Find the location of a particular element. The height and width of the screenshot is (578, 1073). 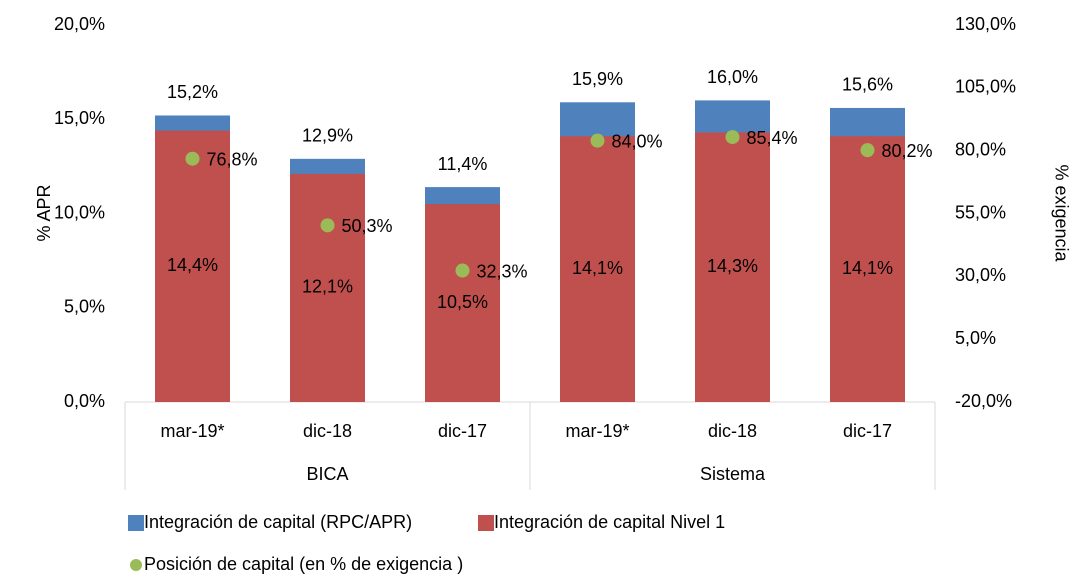

data-label: 15,9% is located at coordinates (597, 79).